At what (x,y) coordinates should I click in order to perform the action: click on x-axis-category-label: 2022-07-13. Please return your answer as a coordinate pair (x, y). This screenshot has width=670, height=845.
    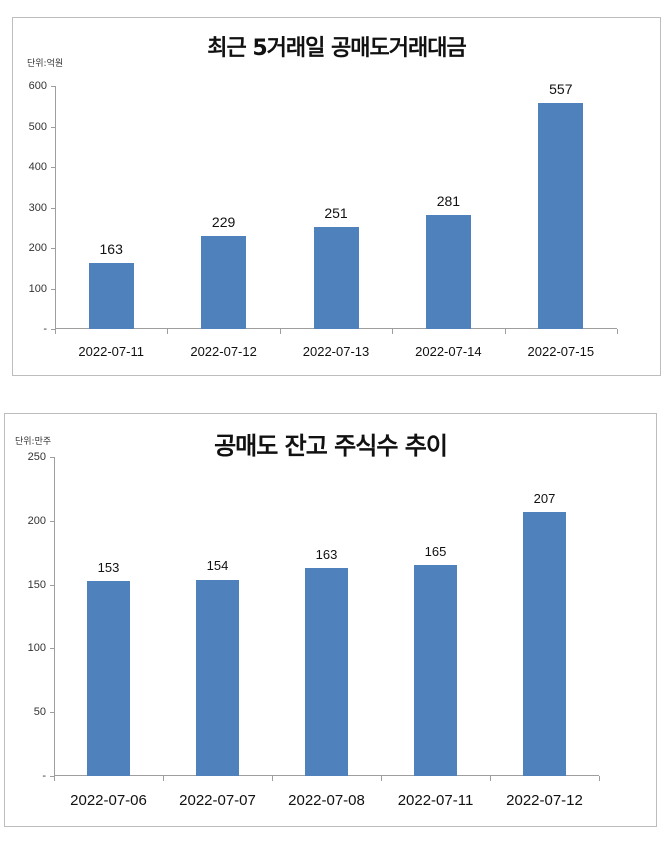
    Looking at the image, I should click on (336, 351).